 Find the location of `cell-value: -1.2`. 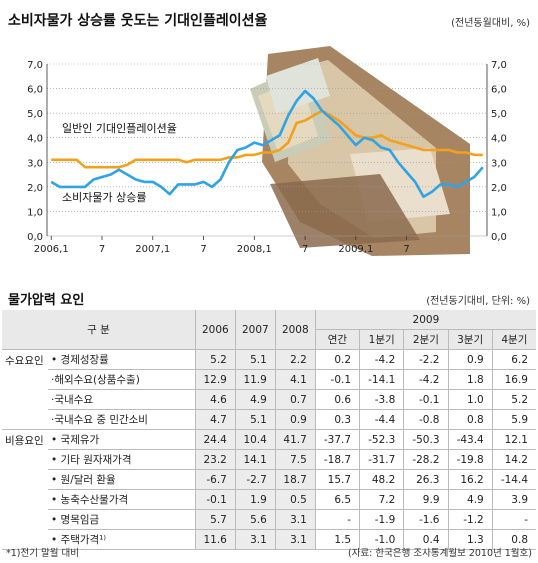

cell-value: -1.2 is located at coordinates (470, 519).